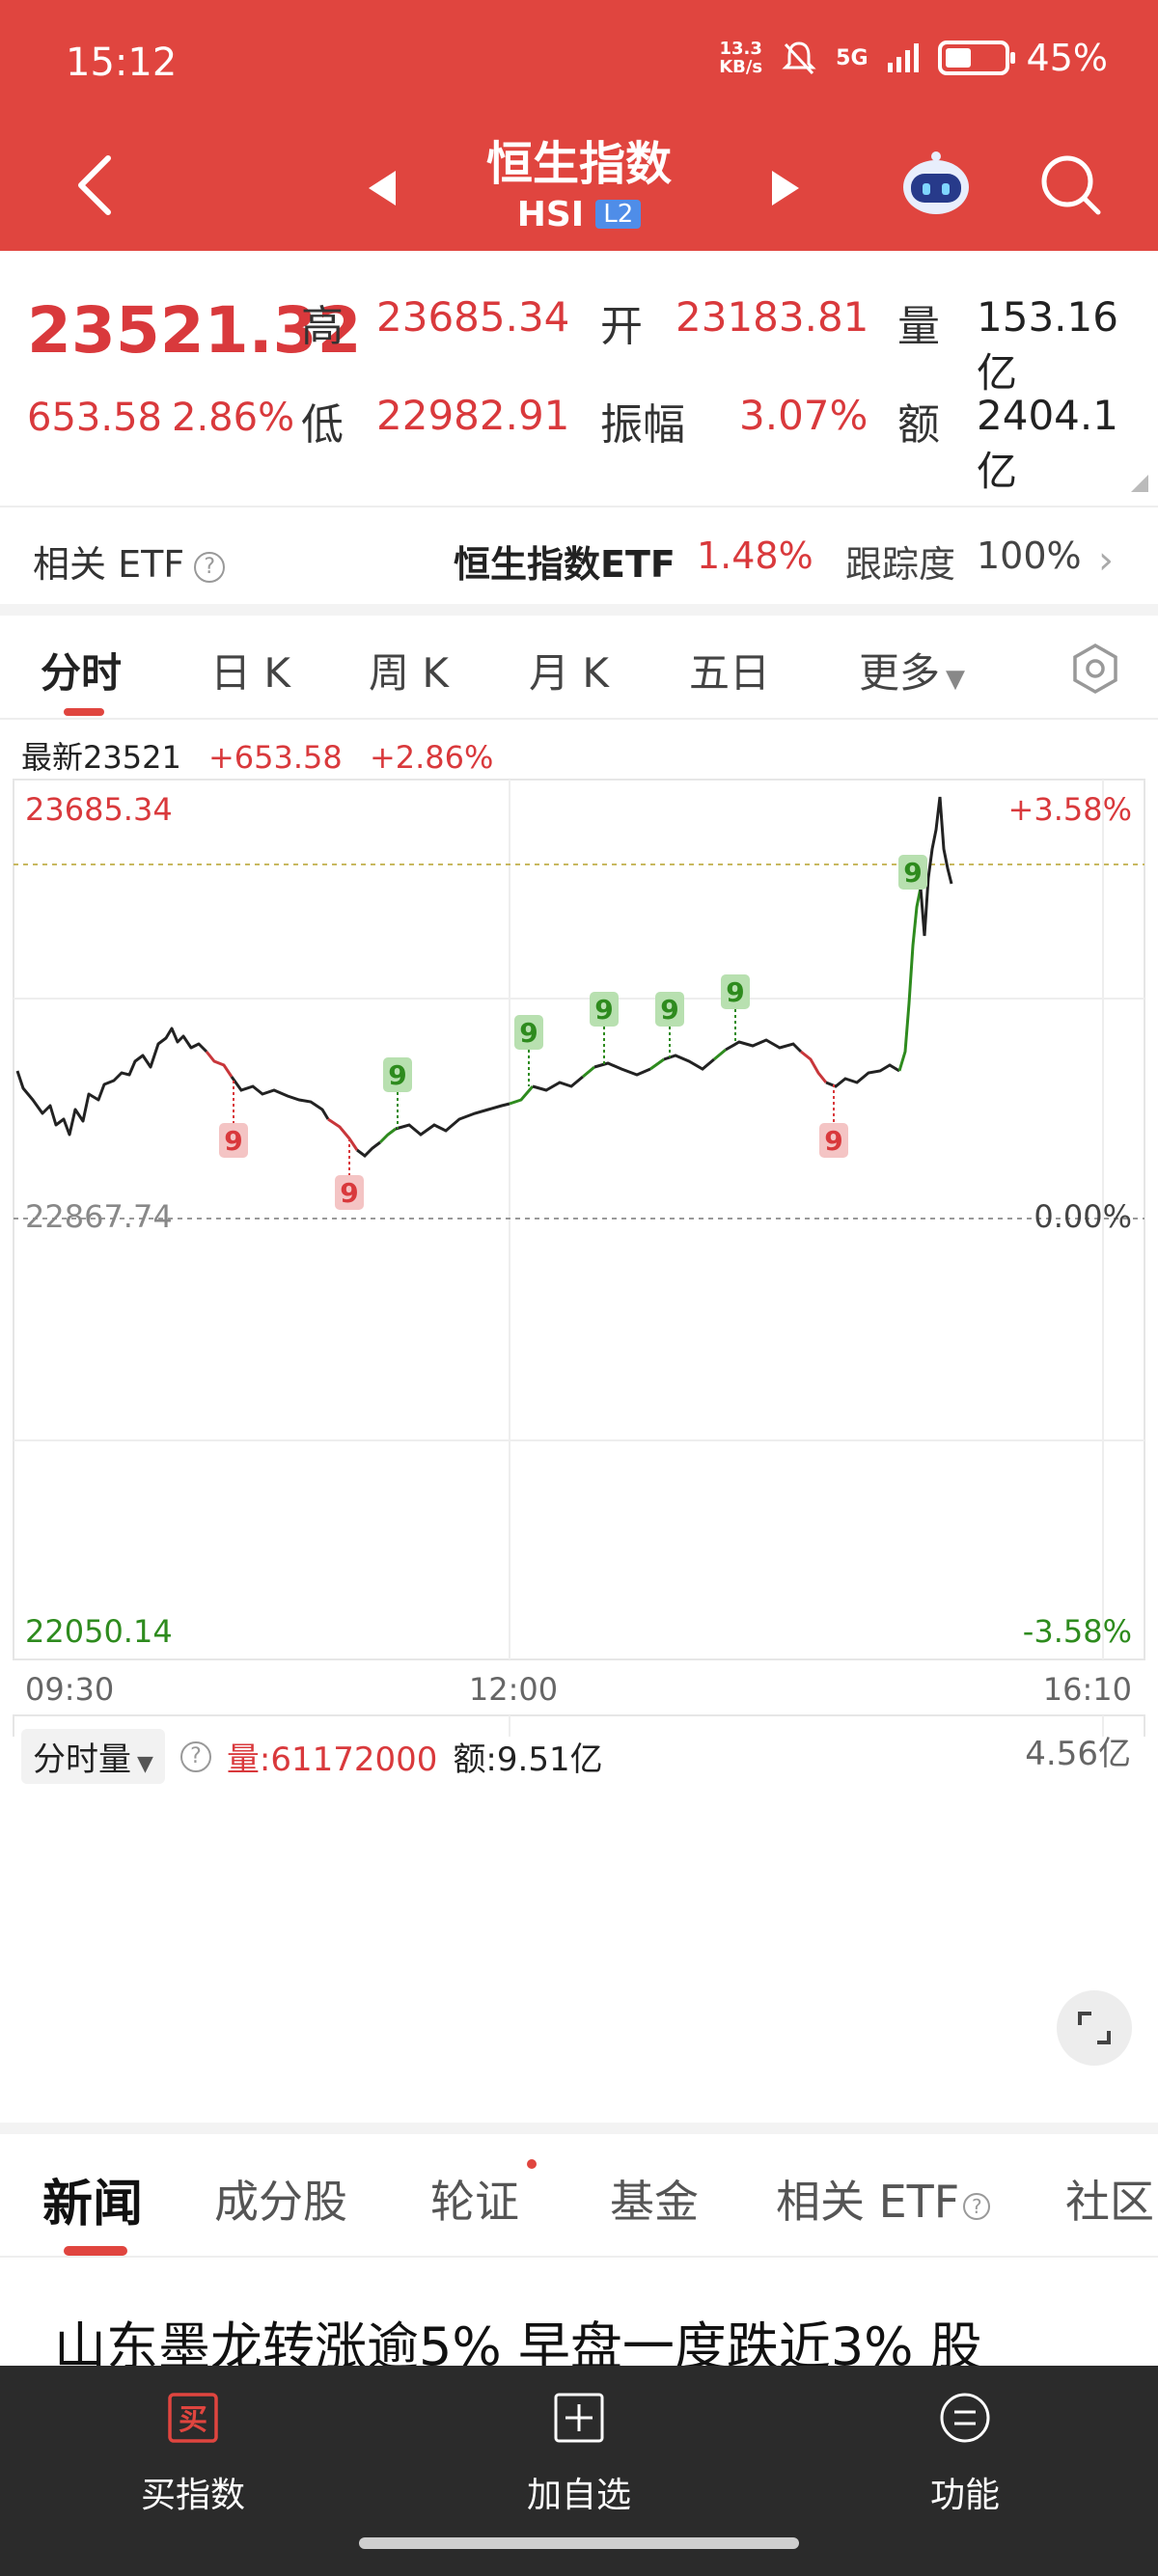  I want to click on chevron-down-icon: ▼, so click(145, 1764).